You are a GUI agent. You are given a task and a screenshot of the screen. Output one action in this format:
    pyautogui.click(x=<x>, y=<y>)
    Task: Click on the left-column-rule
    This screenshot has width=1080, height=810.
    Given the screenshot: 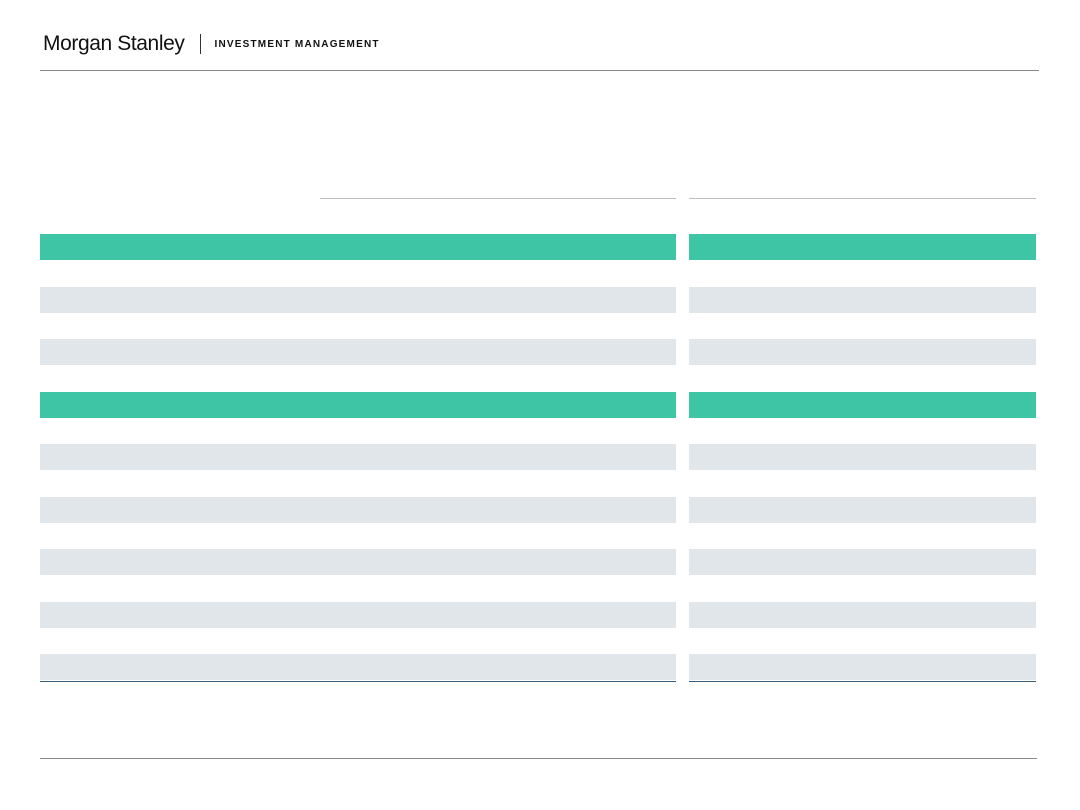 What is the action you would take?
    pyautogui.click(x=498, y=198)
    